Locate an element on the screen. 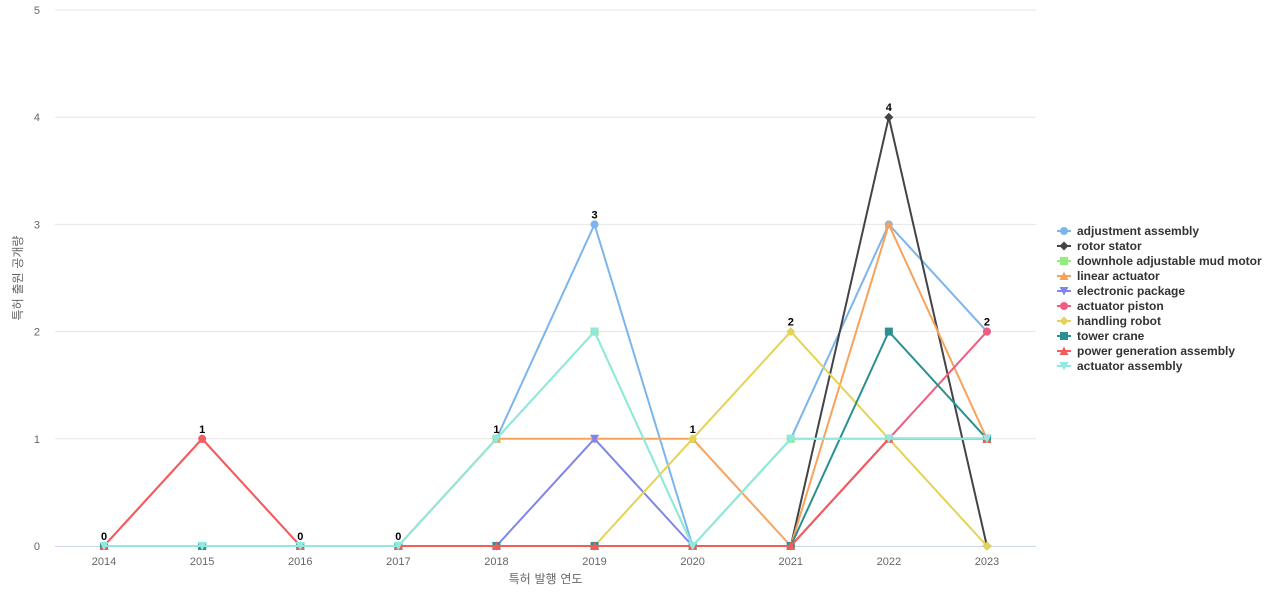  legend-label: linear actuator is located at coordinates (1118, 276).